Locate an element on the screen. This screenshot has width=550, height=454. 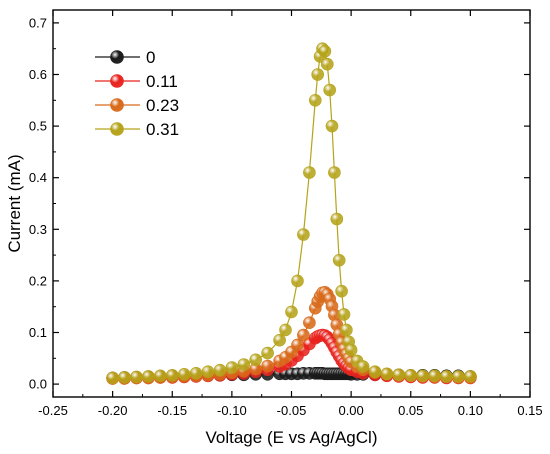
x-tick-label: 0.05 is located at coordinates (410, 410).